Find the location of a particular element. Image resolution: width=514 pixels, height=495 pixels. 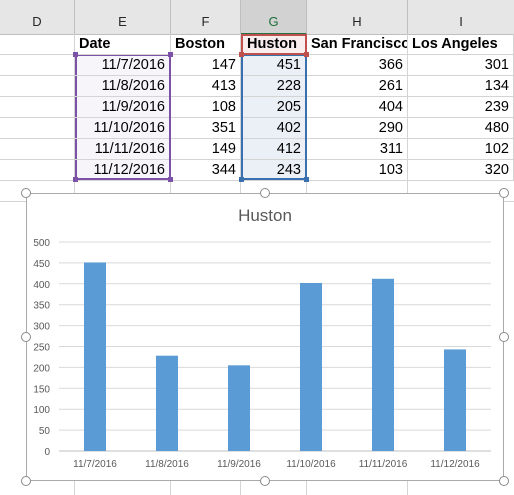

cell-i-row-1: 301 is located at coordinates (461, 65).